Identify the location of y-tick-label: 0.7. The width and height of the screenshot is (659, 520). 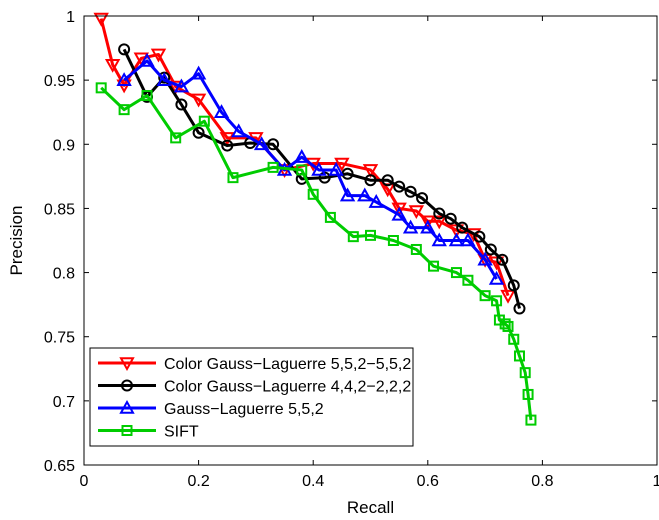
(64, 402).